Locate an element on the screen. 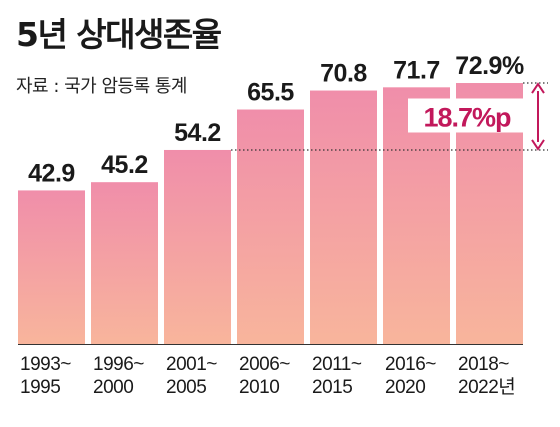  value-label-0: 42.9 is located at coordinates (51, 173).